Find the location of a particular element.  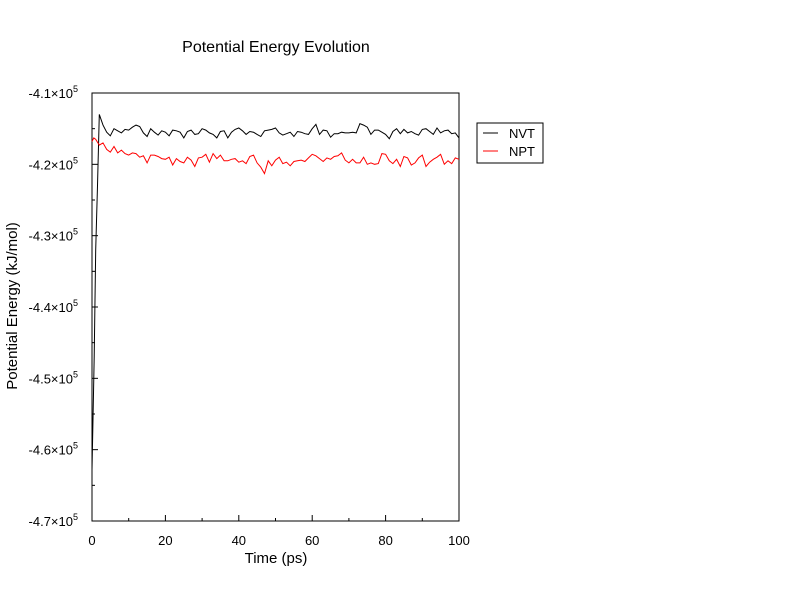

y-tick-label: -4.1×10⁵ is located at coordinates (53, 92).